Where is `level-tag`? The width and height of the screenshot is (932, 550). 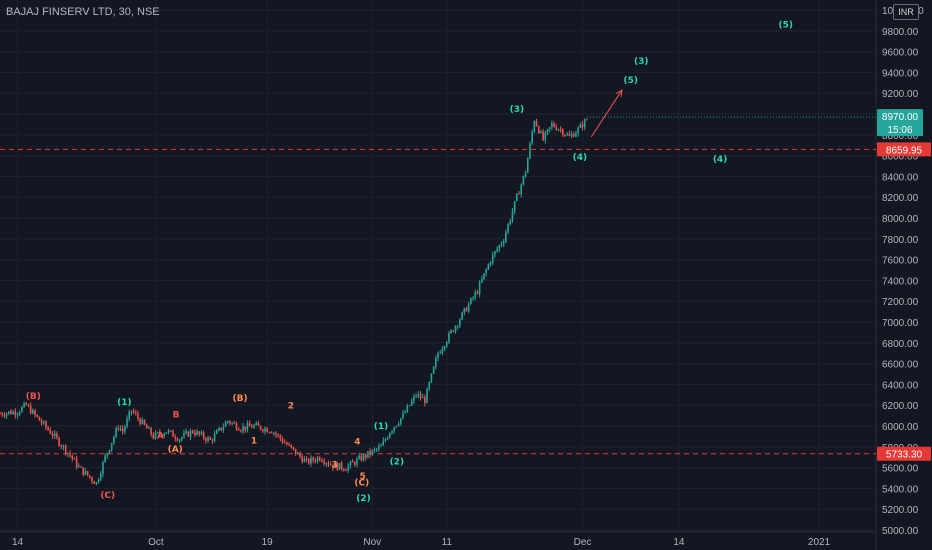
level-tag is located at coordinates (904, 149).